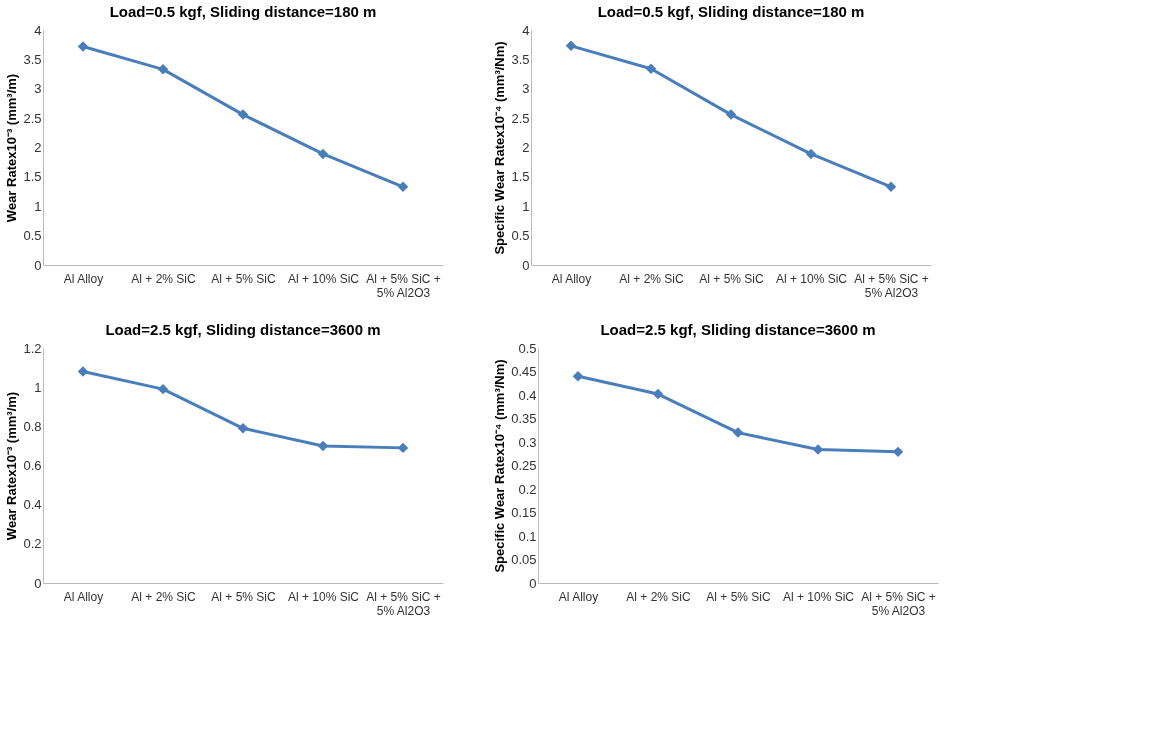 The width and height of the screenshot is (1154, 737). Describe the element at coordinates (524, 559) in the screenshot. I see `y-tick-label: 0.05` at that location.